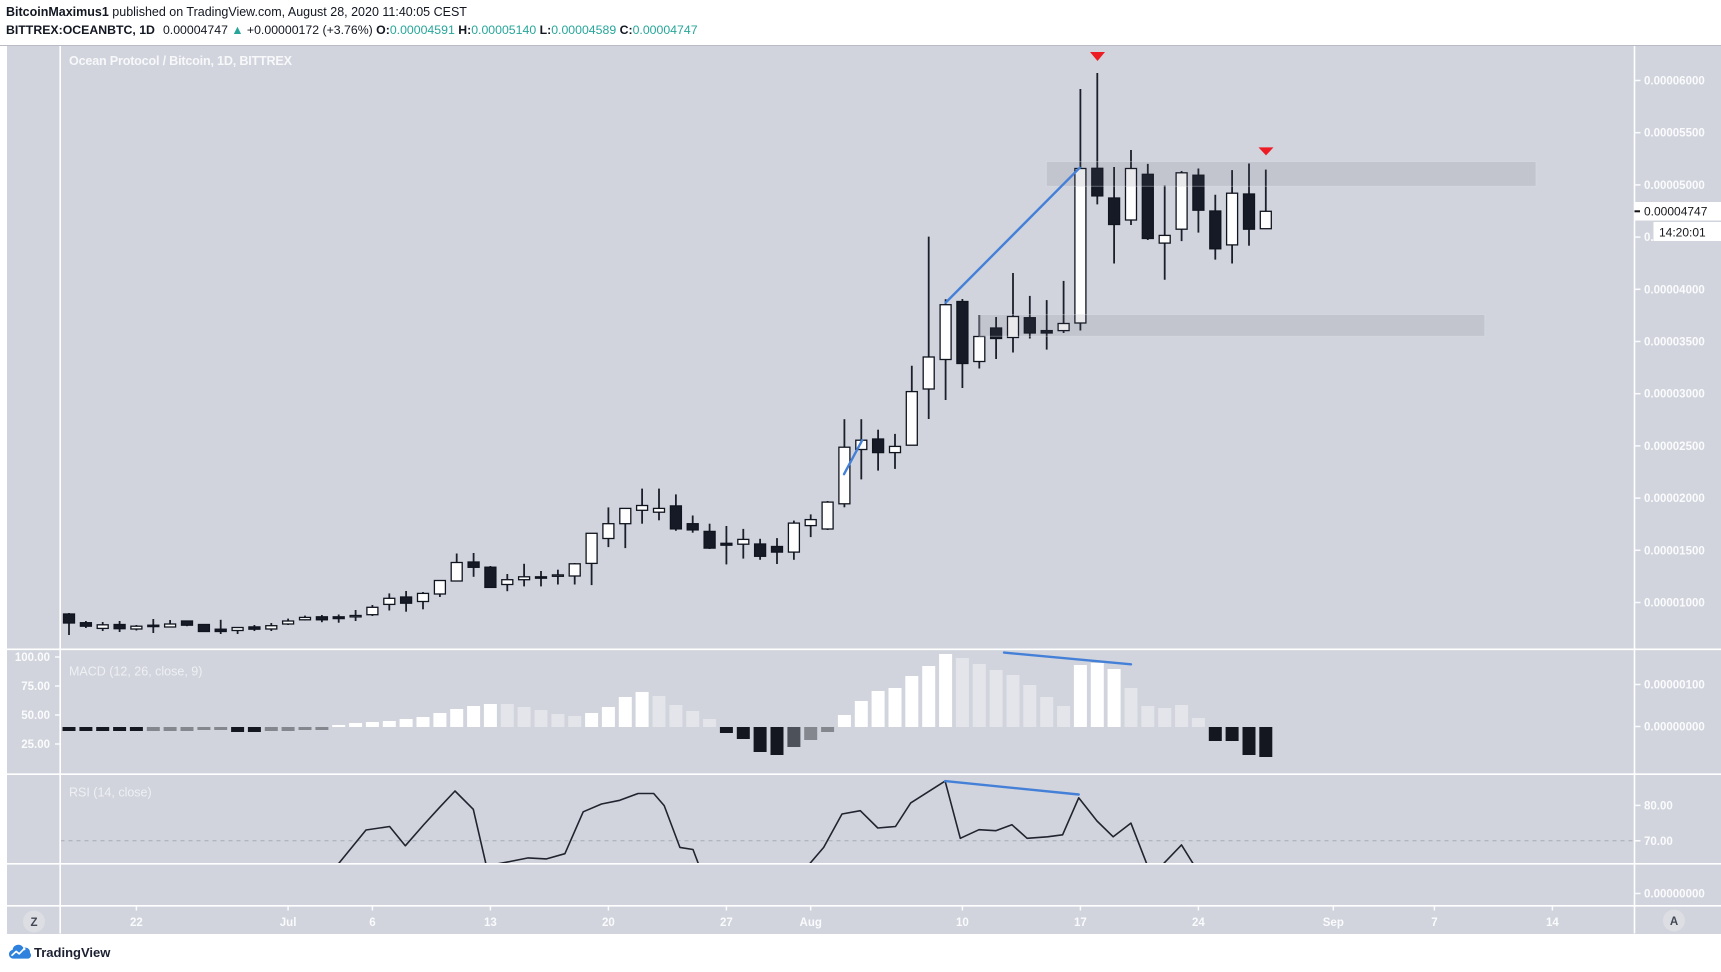  Describe the element at coordinates (1674, 686) in the screenshot. I see `svg-text: 0.00000100` at that location.